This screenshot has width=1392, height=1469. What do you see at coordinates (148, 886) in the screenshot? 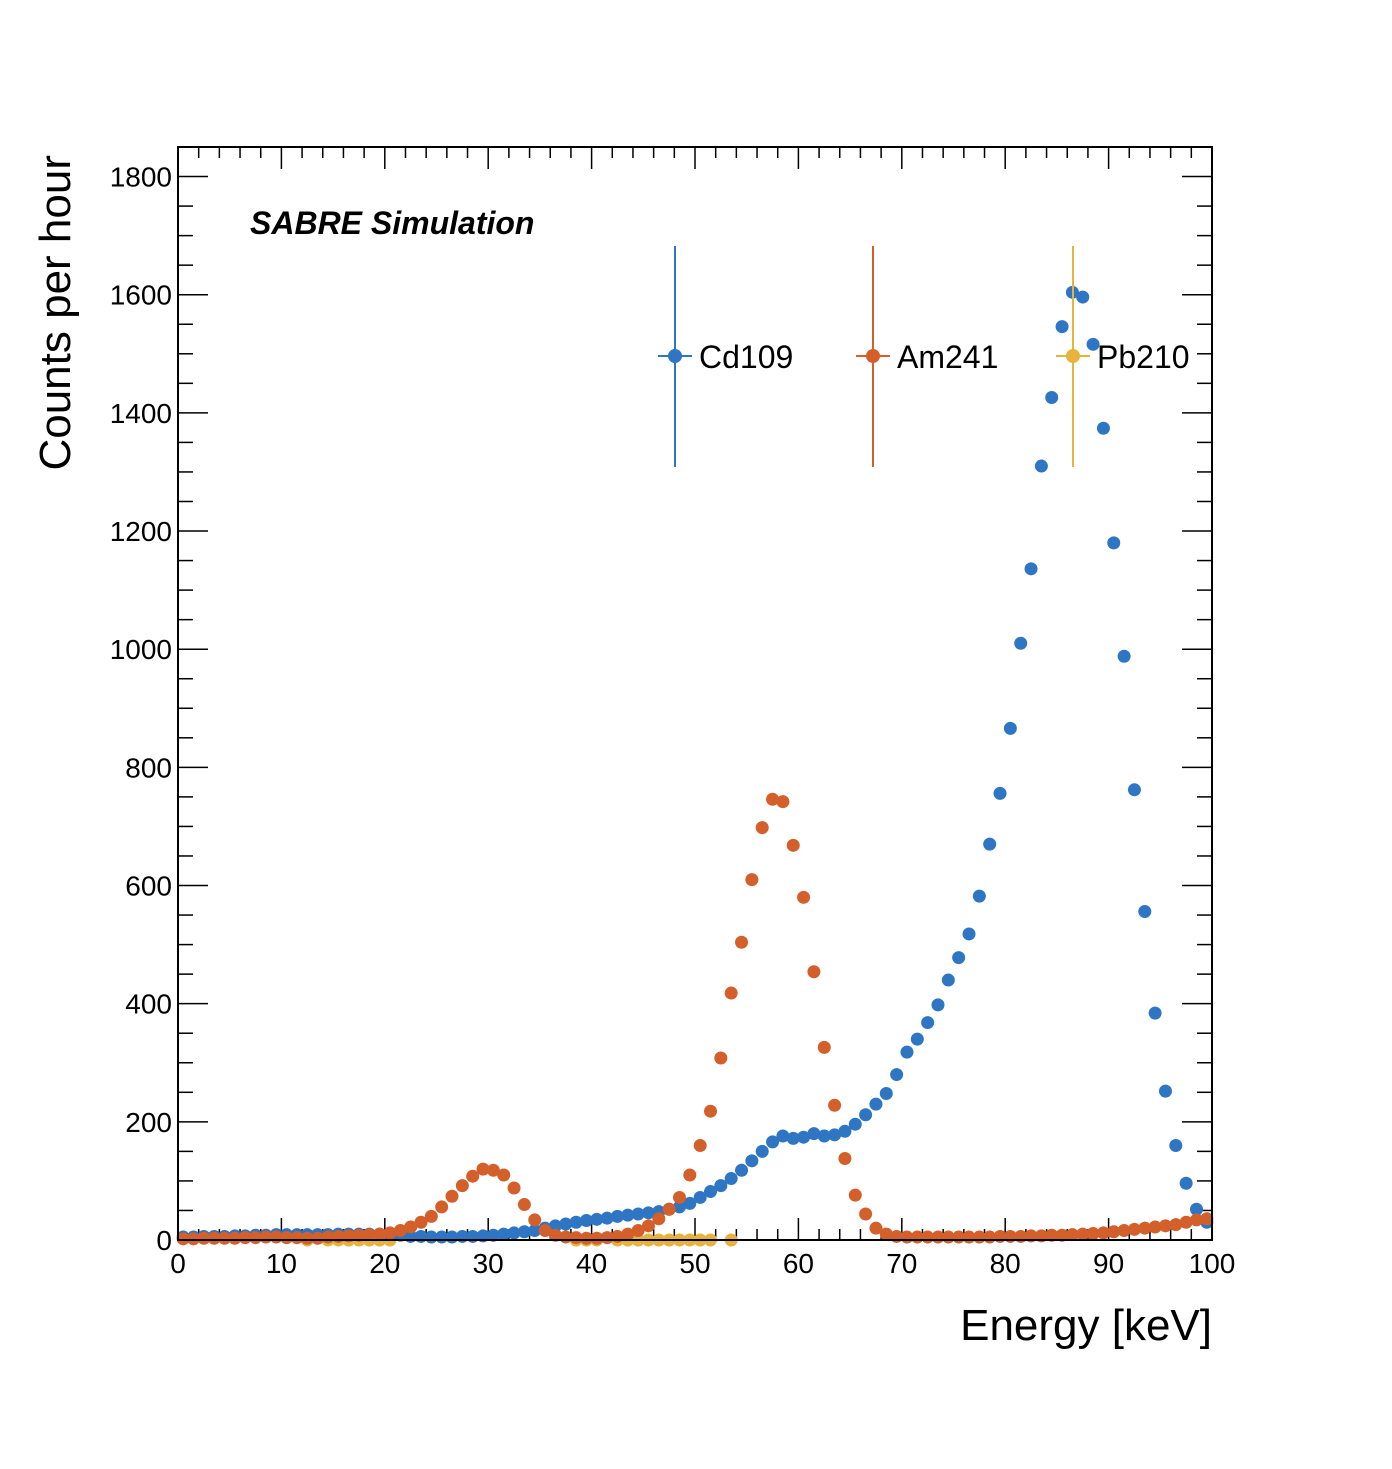
I see `y-tick-label: 600` at bounding box center [148, 886].